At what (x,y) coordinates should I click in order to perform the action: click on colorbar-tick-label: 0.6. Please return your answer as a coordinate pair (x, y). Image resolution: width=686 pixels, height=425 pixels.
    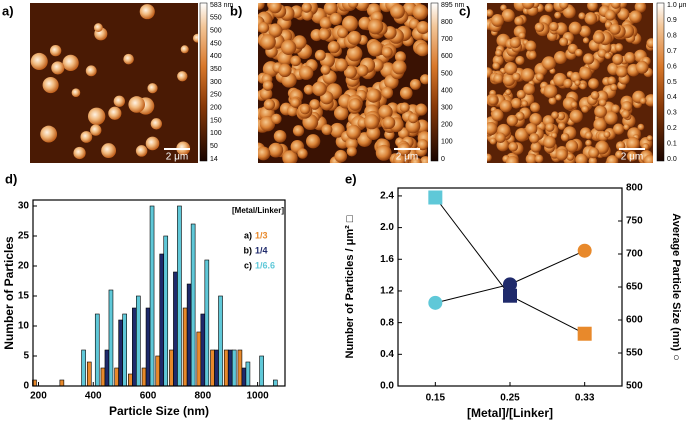
    Looking at the image, I should click on (672, 66).